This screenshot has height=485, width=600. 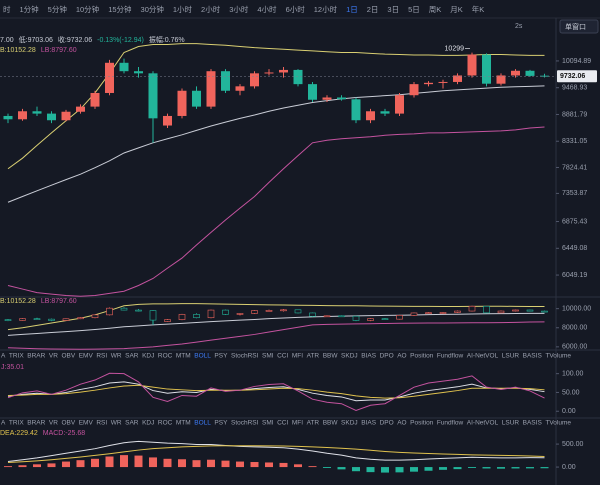 I want to click on info-text: MACD:-25.68, so click(x=64, y=433).